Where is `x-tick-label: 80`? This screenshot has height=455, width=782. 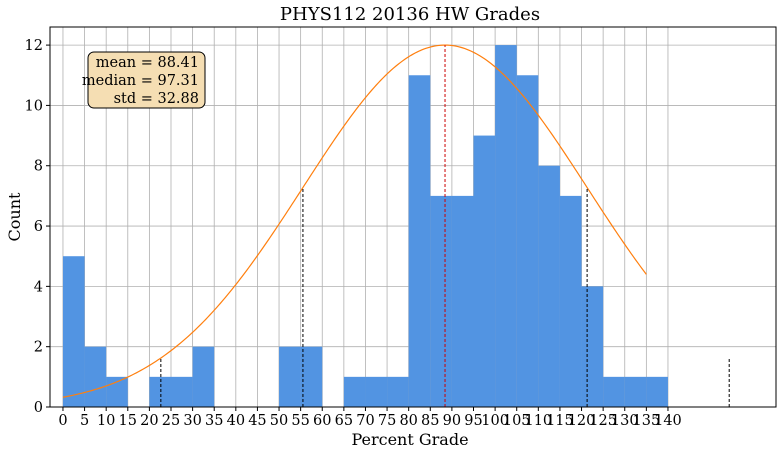 x-tick-label: 80 is located at coordinates (408, 421).